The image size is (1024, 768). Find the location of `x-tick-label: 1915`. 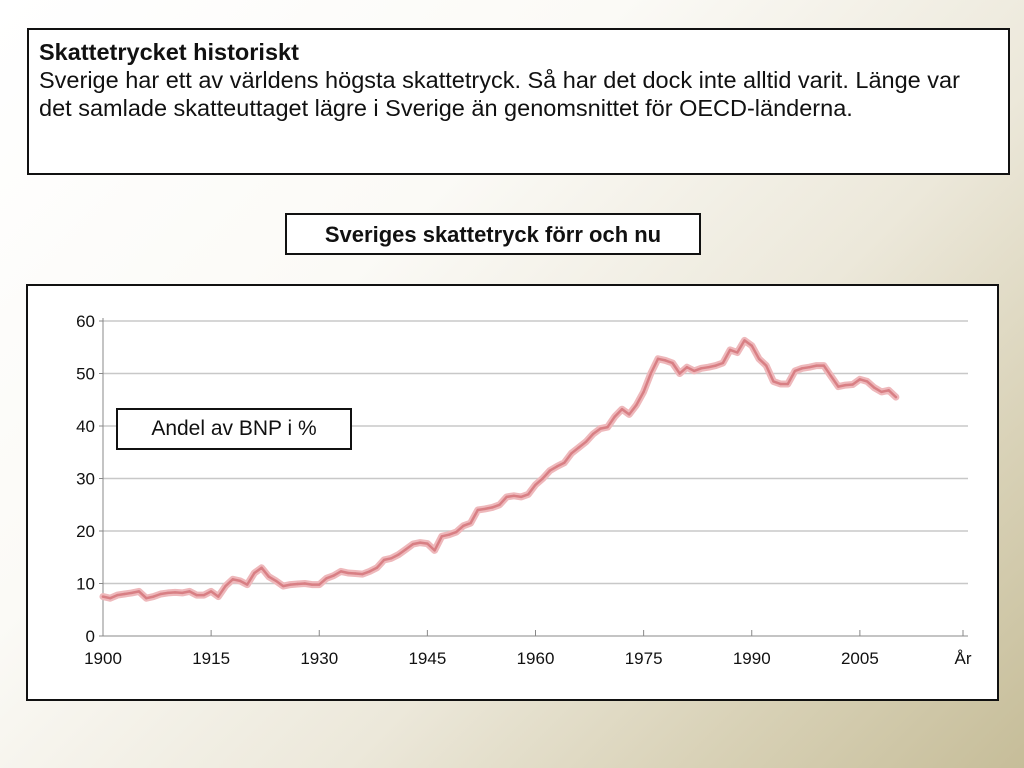

x-tick-label: 1915 is located at coordinates (211, 658).